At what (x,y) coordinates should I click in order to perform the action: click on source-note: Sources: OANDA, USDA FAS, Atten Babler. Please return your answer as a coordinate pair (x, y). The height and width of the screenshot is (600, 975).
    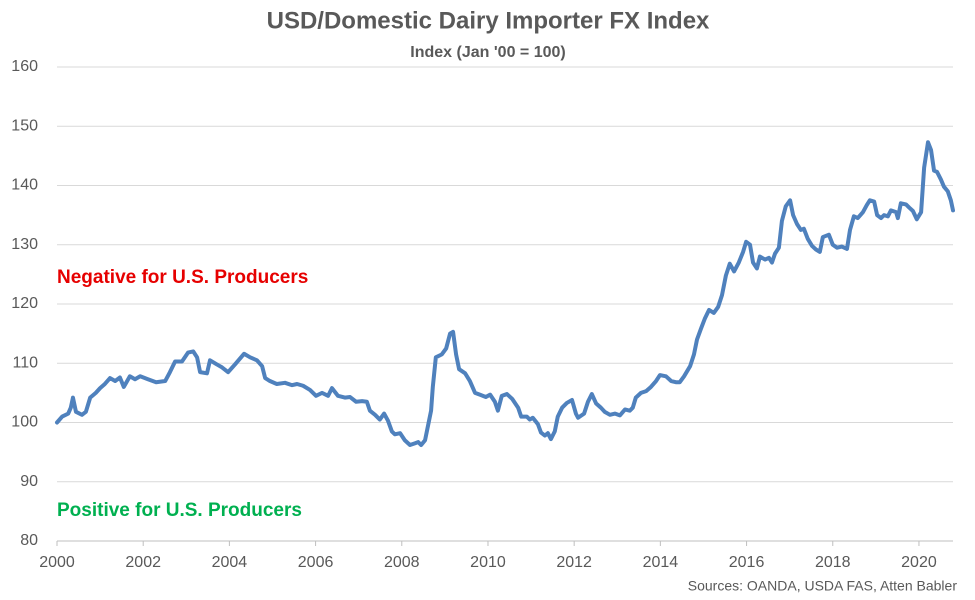
    Looking at the image, I should click on (823, 586).